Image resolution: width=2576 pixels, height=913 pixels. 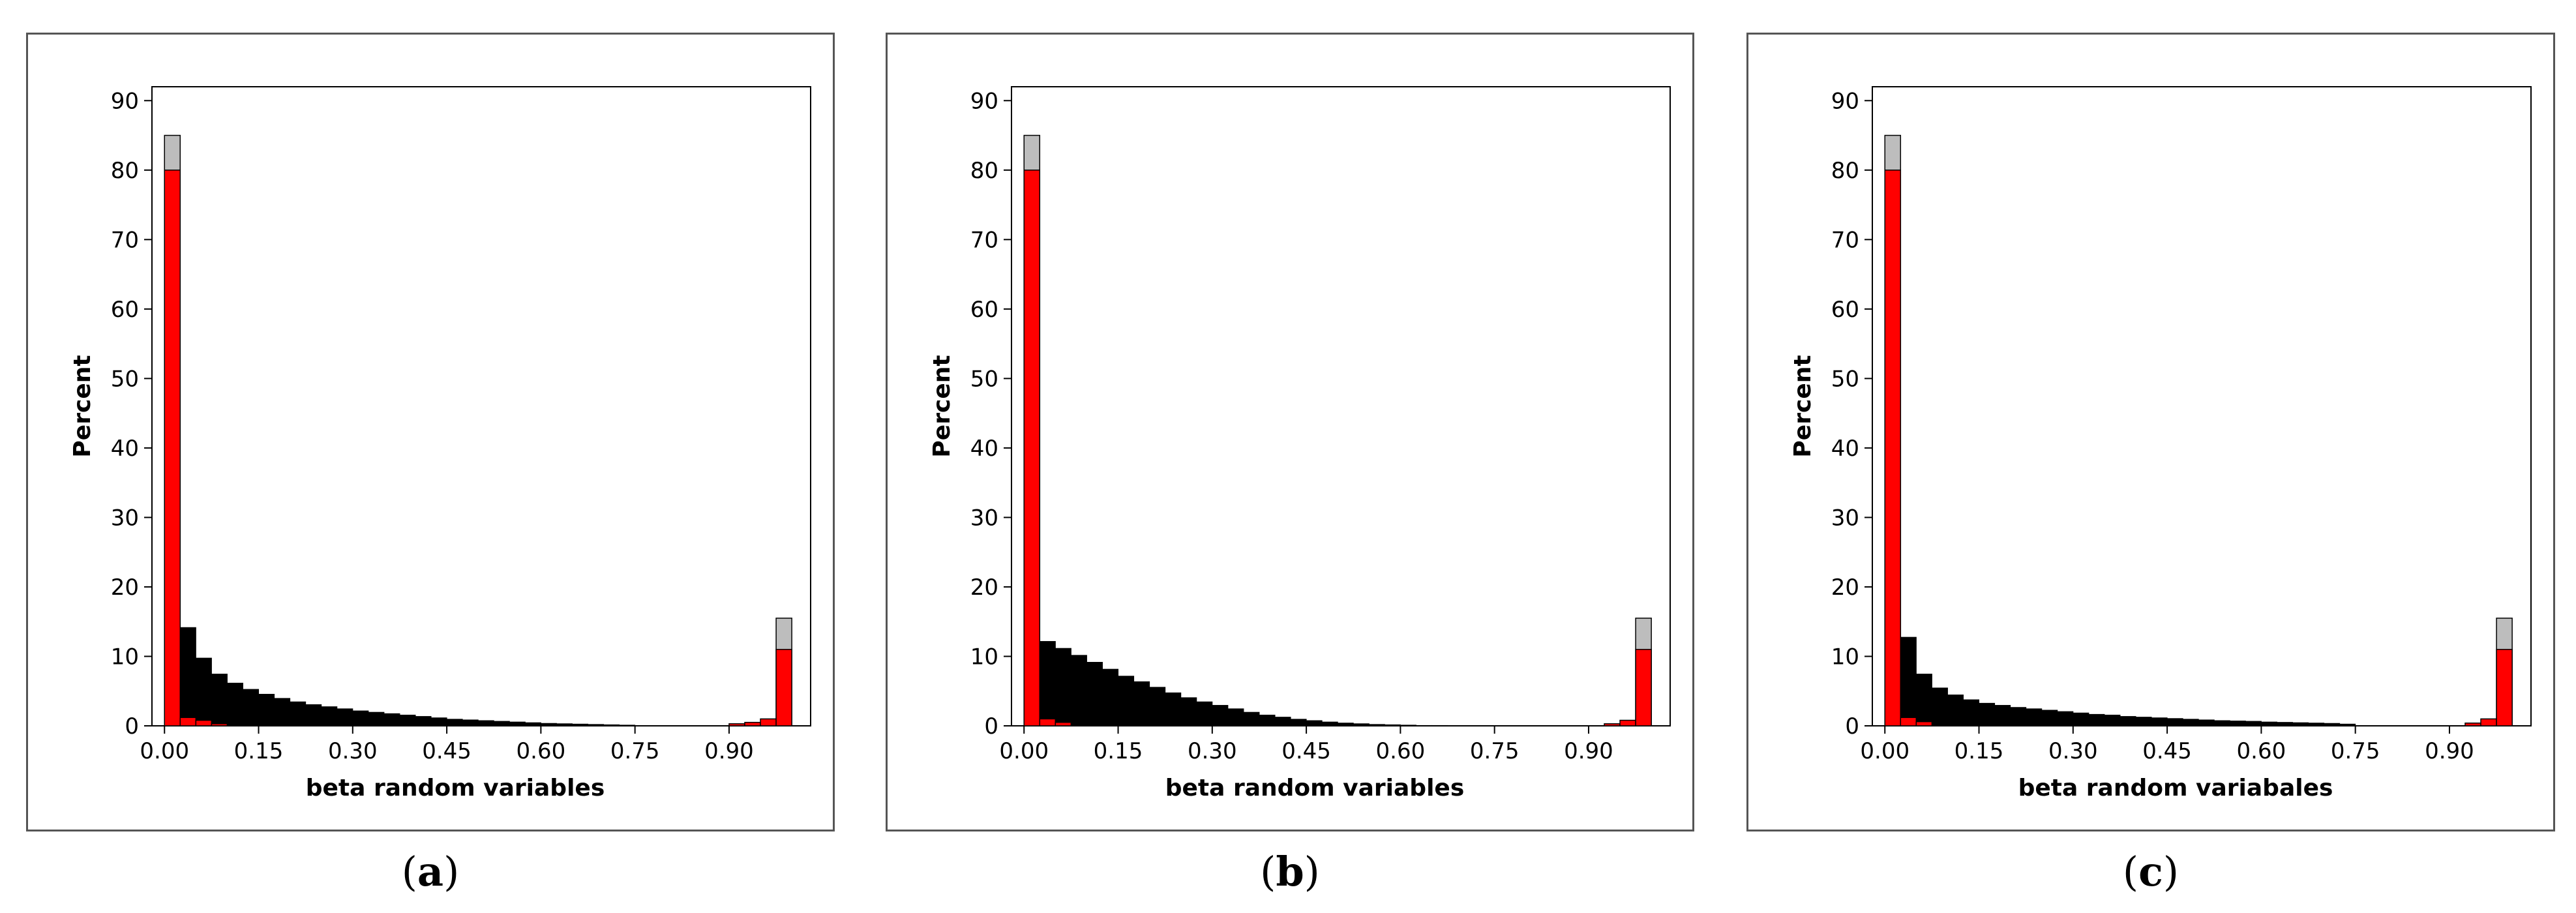 What do you see at coordinates (1290, 872) in the screenshot?
I see `caption-b: (b)` at bounding box center [1290, 872].